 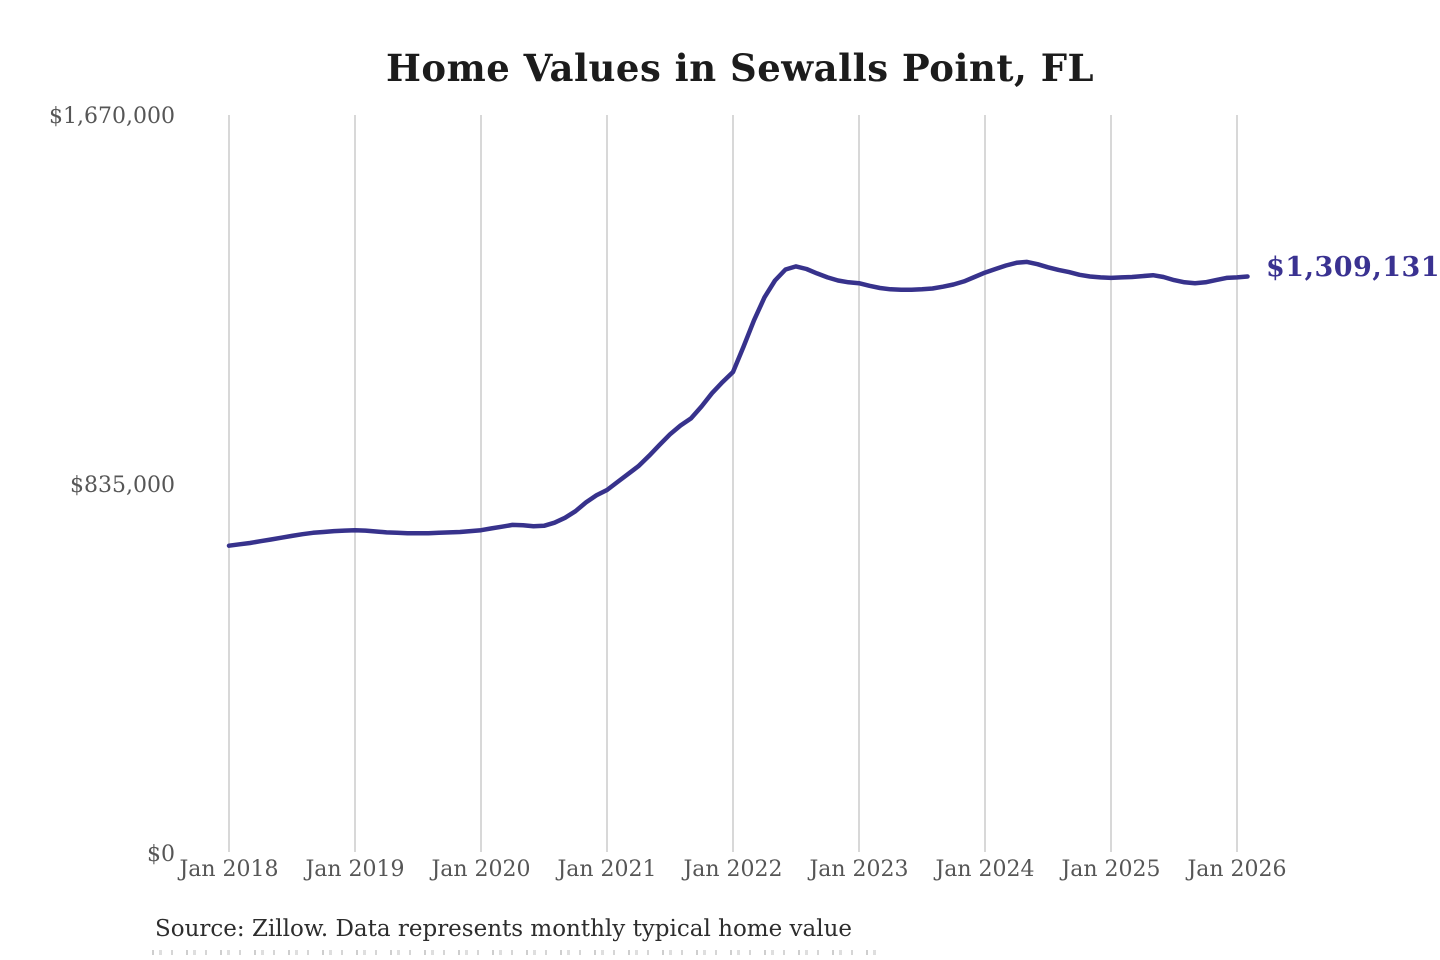 What do you see at coordinates (740, 68) in the screenshot?
I see `chart-title: Home Values in Sewalls Point, FL` at bounding box center [740, 68].